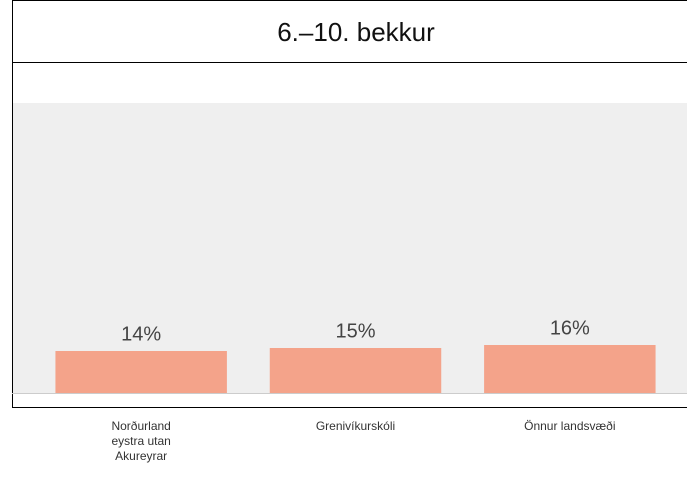 The image size is (687, 490). I want to click on x-tick-label: Norðurland eystra utan Akureyrar, so click(141, 441).